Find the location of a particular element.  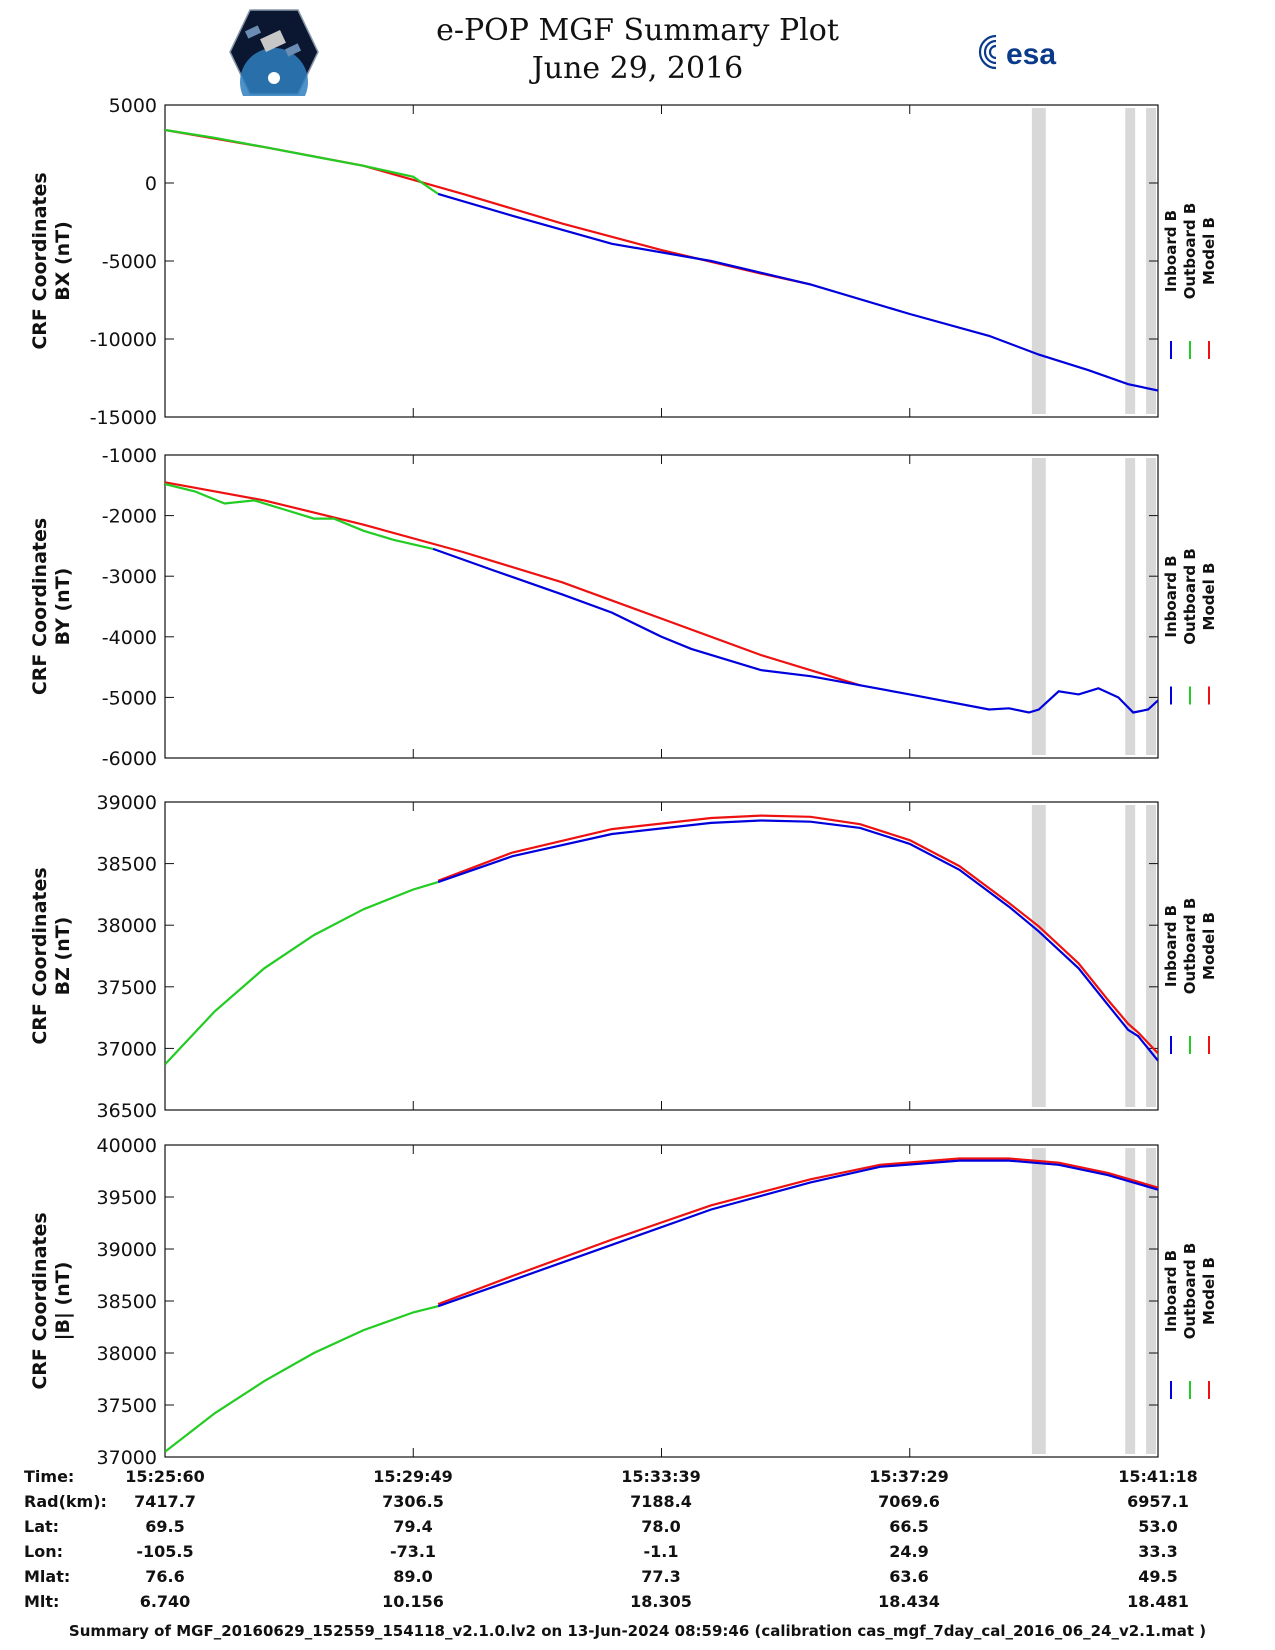

legend-panel-2: Inboard B Outboard B Model B is located at coordinates (1190, 626).